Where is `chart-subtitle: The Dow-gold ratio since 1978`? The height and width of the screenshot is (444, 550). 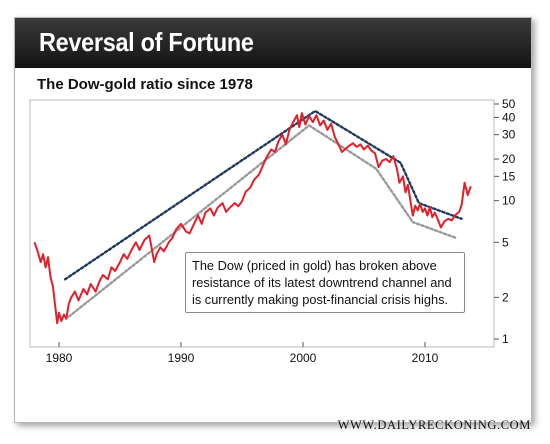 chart-subtitle: The Dow-gold ratio since 1978 is located at coordinates (145, 84).